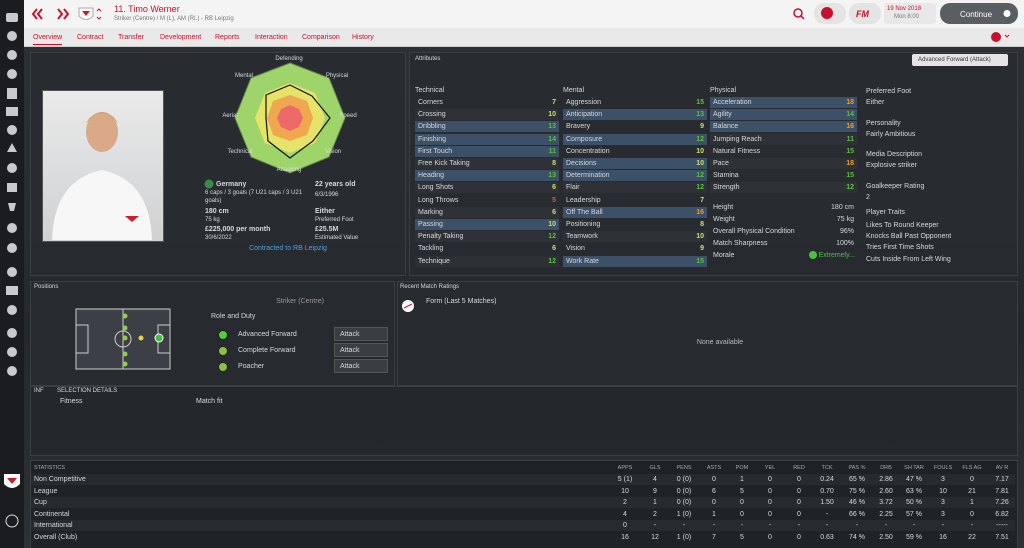 Image resolution: width=1024 pixels, height=548 pixels. Describe the element at coordinates (554, 200) in the screenshot. I see `attribute-value: 5` at that location.